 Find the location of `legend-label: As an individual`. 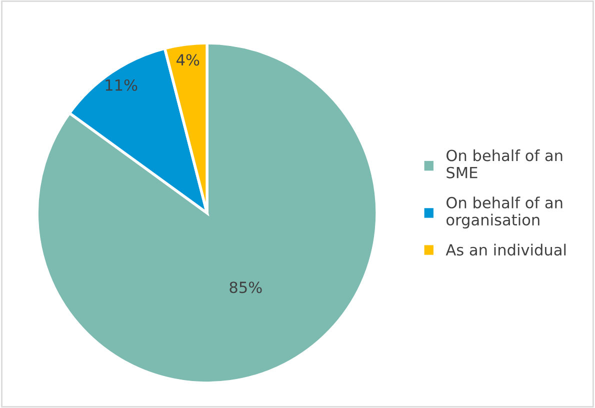

legend-label: As an individual is located at coordinates (506, 250).